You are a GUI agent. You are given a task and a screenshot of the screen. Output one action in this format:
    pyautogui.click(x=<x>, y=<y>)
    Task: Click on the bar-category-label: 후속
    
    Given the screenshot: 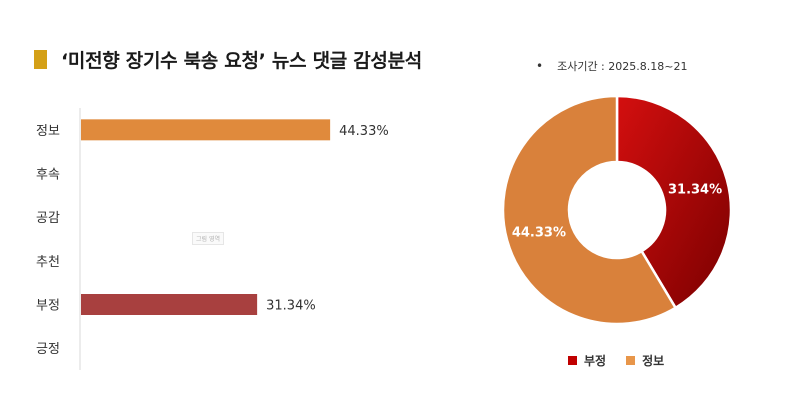 What is the action you would take?
    pyautogui.click(x=48, y=175)
    